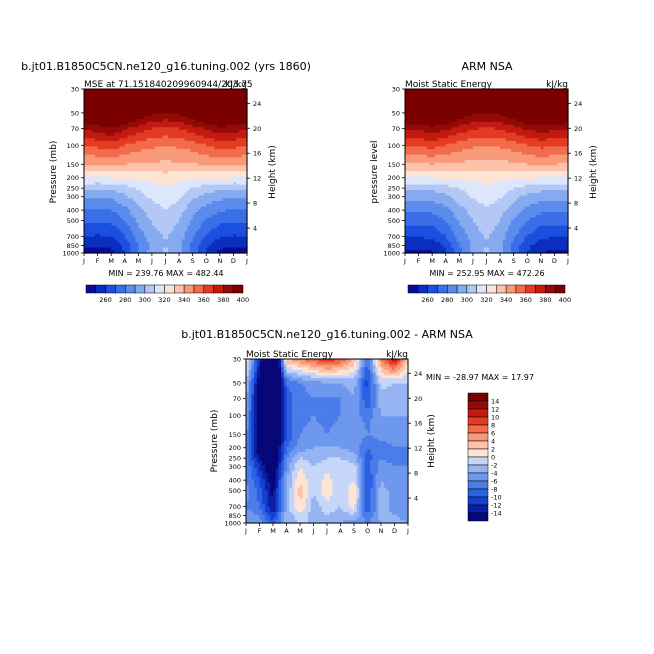 The width and height of the screenshot is (654, 654). I want to click on panel-model-colorbar: 260 280 300 320 340 360 380 400, so click(167, 294).